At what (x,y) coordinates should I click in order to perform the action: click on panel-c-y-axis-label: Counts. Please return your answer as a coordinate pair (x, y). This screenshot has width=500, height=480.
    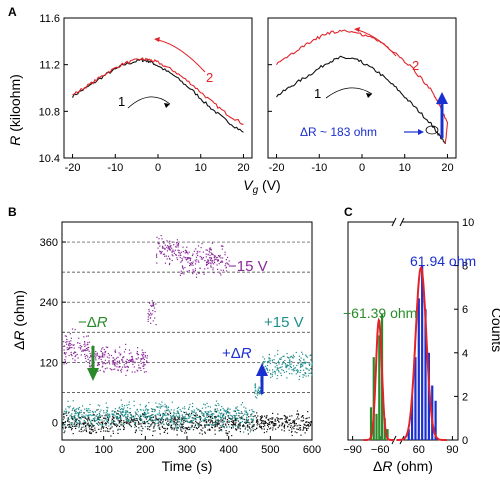
    Looking at the image, I should click on (494, 330).